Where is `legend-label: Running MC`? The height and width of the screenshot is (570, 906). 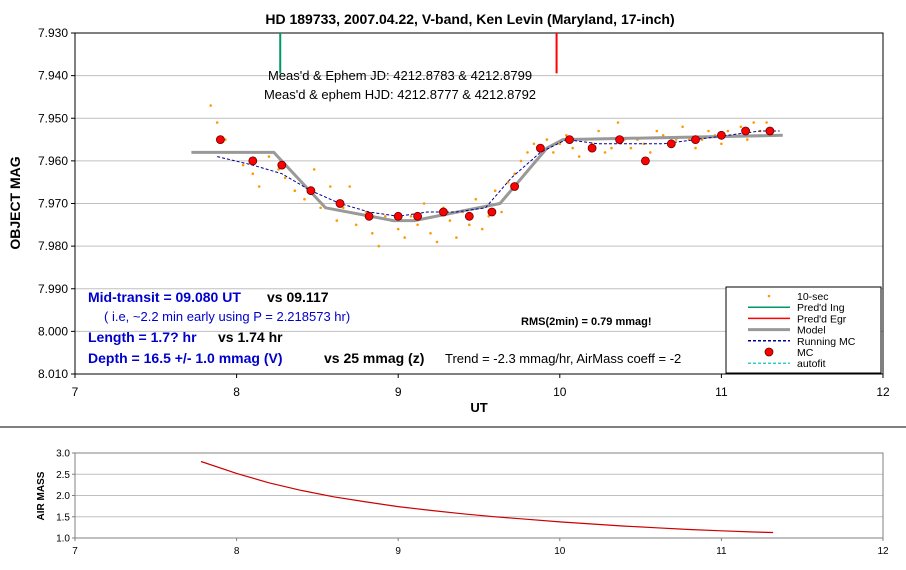
legend-label: Running MC is located at coordinates (826, 342).